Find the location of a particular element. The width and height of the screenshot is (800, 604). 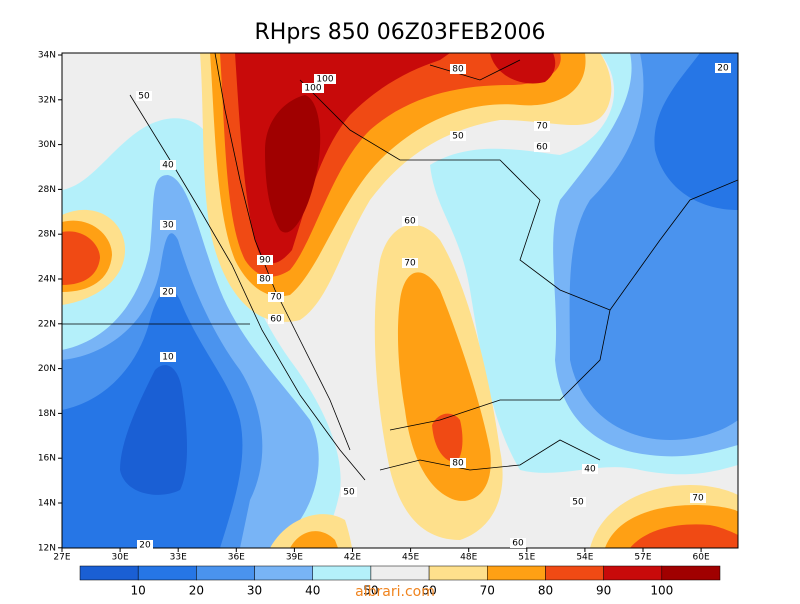

colorbar-label: 60 is located at coordinates (428, 591).